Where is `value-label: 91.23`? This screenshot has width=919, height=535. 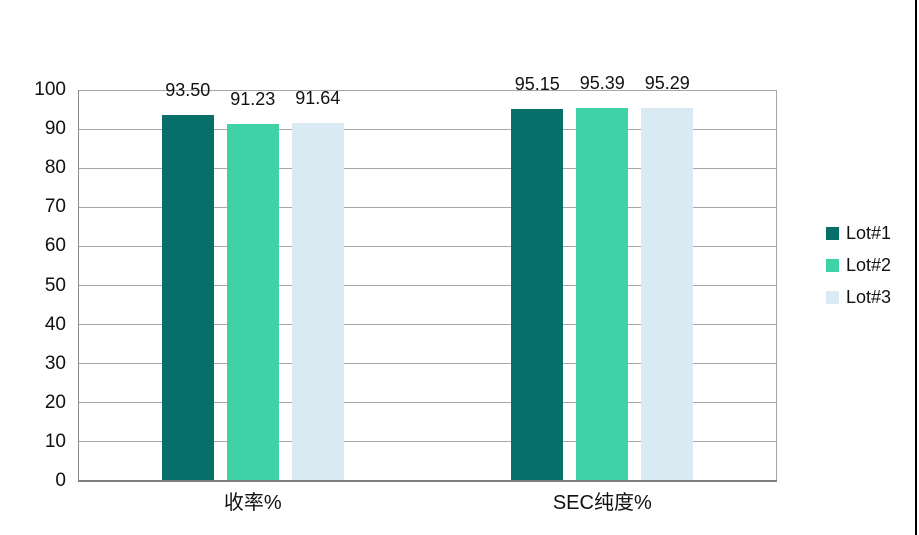 value-label: 91.23 is located at coordinates (253, 99).